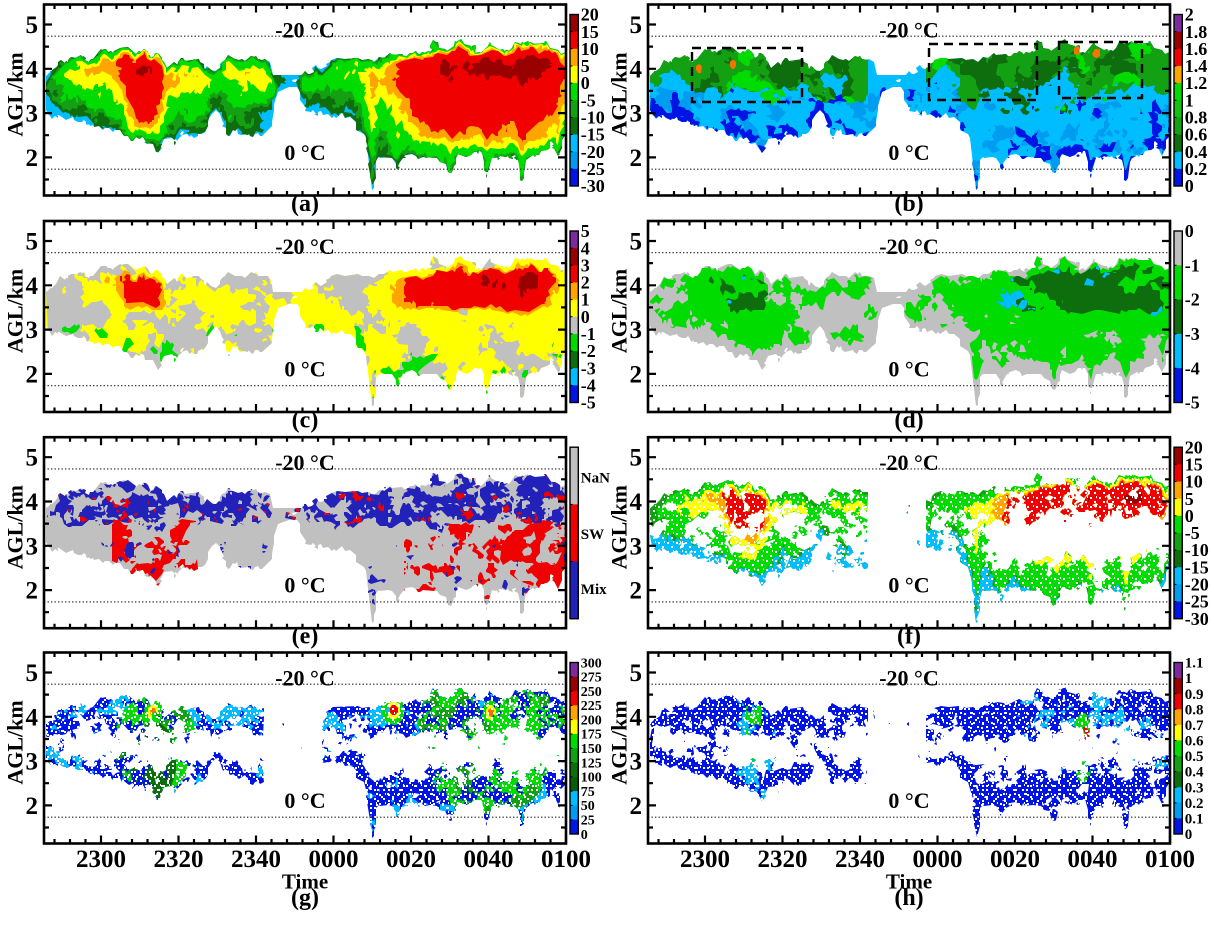 The width and height of the screenshot is (1214, 934). What do you see at coordinates (334, 859) in the screenshot?
I see `svg-text: 0000` at bounding box center [334, 859].